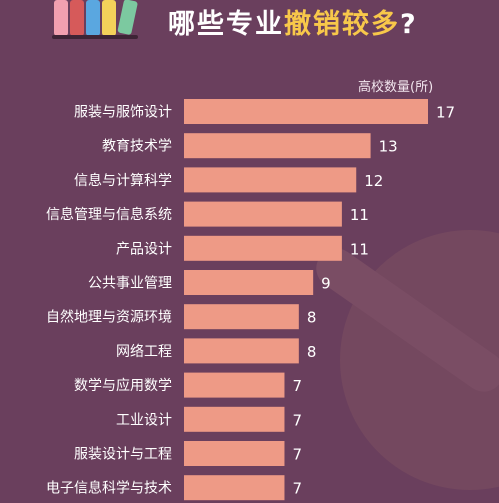  I want to click on category-label: 公共事业管理, so click(130, 284).